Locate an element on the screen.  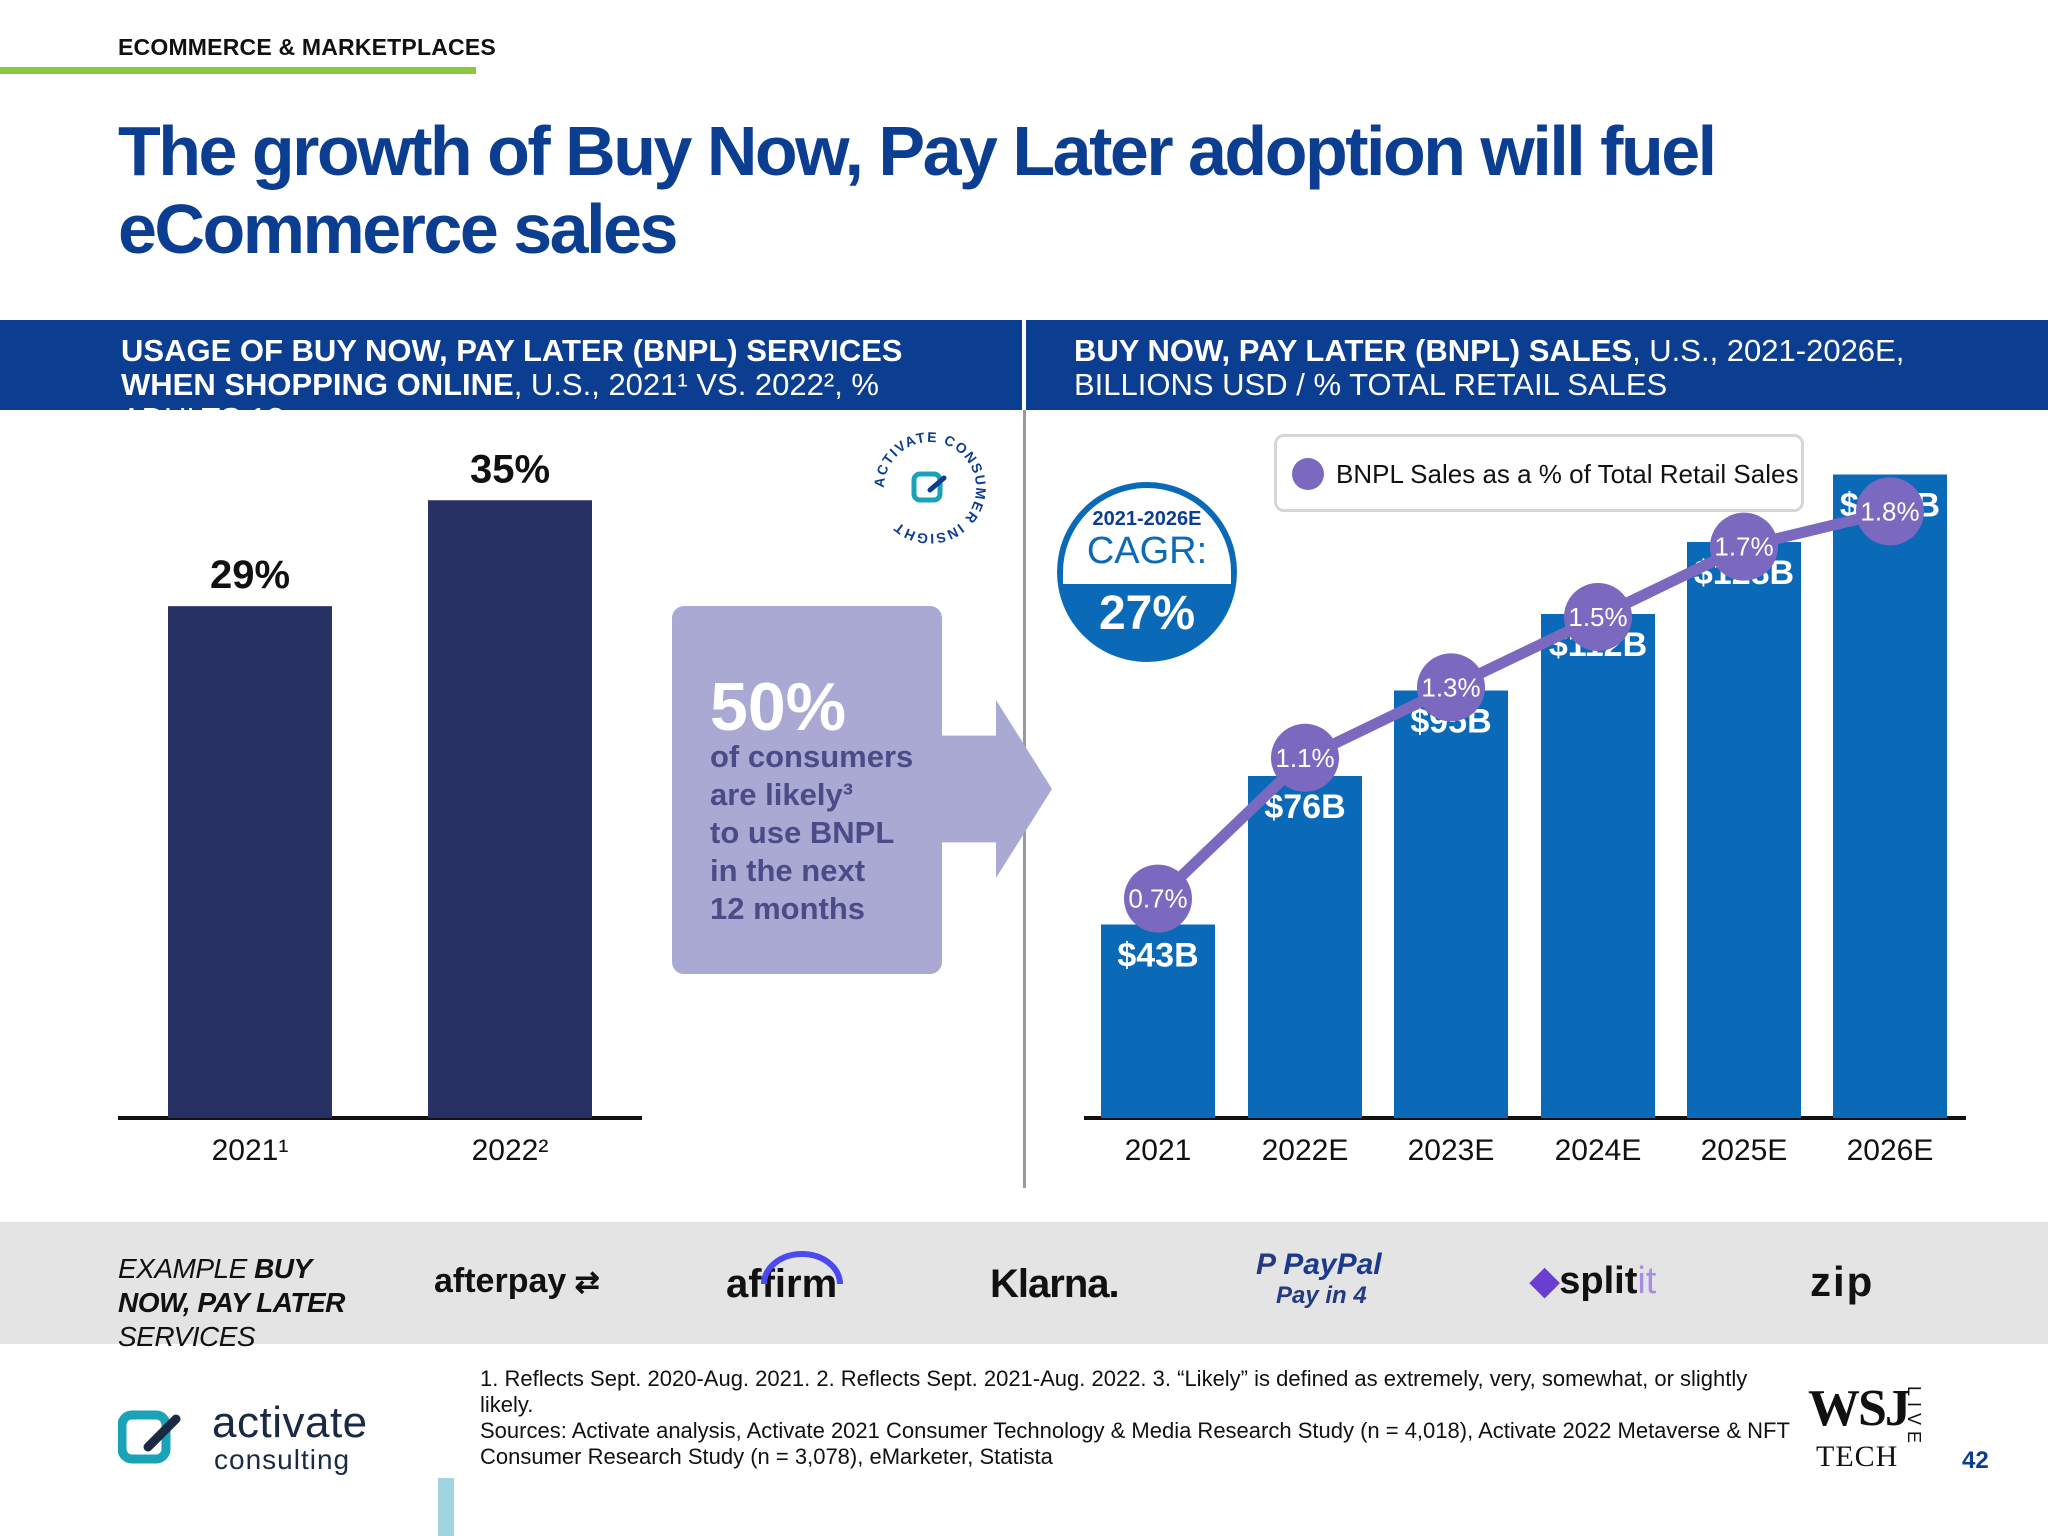
consumer-insight-badge: ACTIVATE CONSUMER INSIGHT is located at coordinates (929, 488).